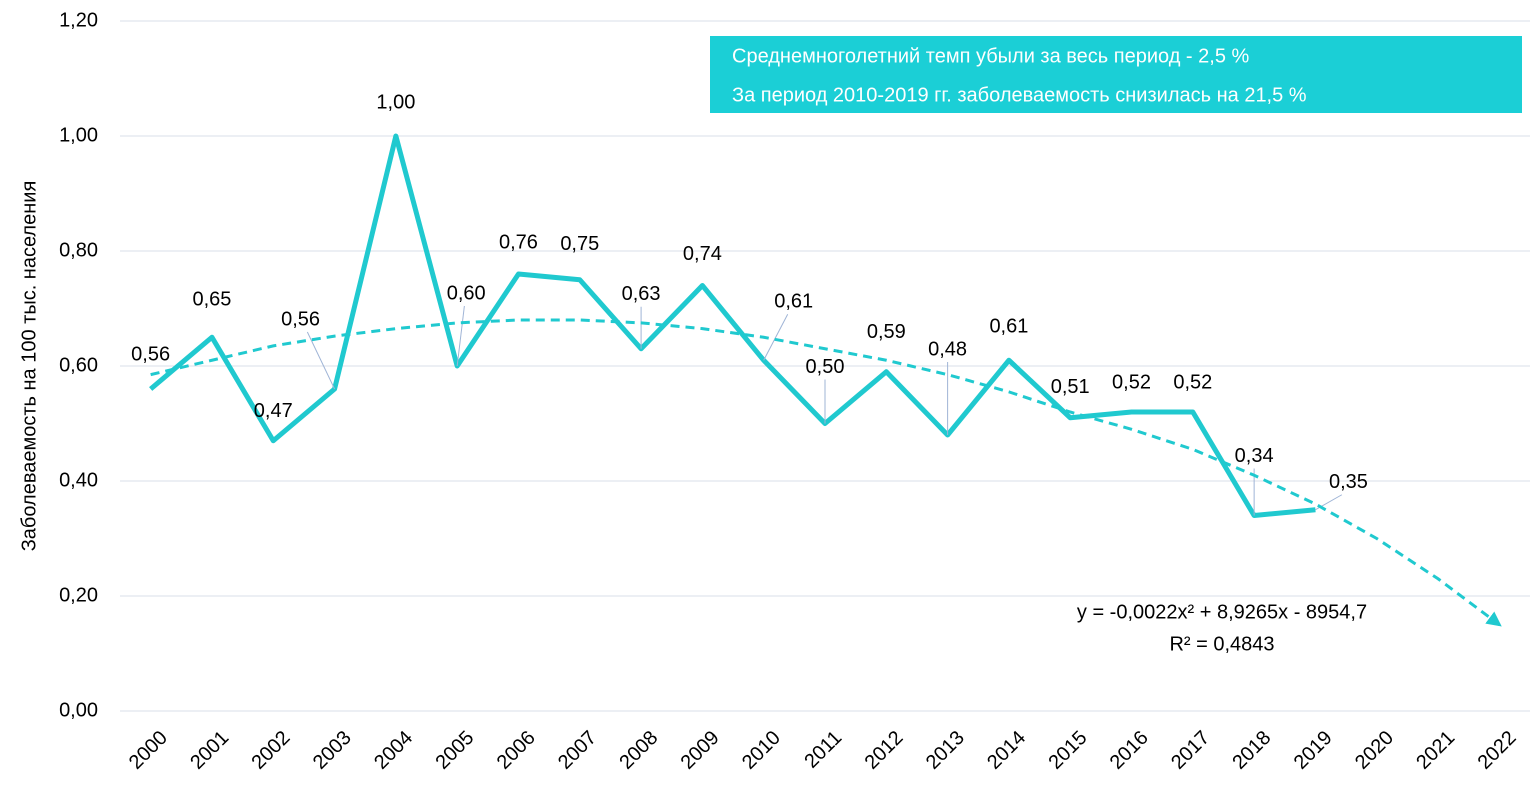 This screenshot has height=788, width=1530. What do you see at coordinates (148, 750) in the screenshot?
I see `x-tick-label: 2000` at bounding box center [148, 750].